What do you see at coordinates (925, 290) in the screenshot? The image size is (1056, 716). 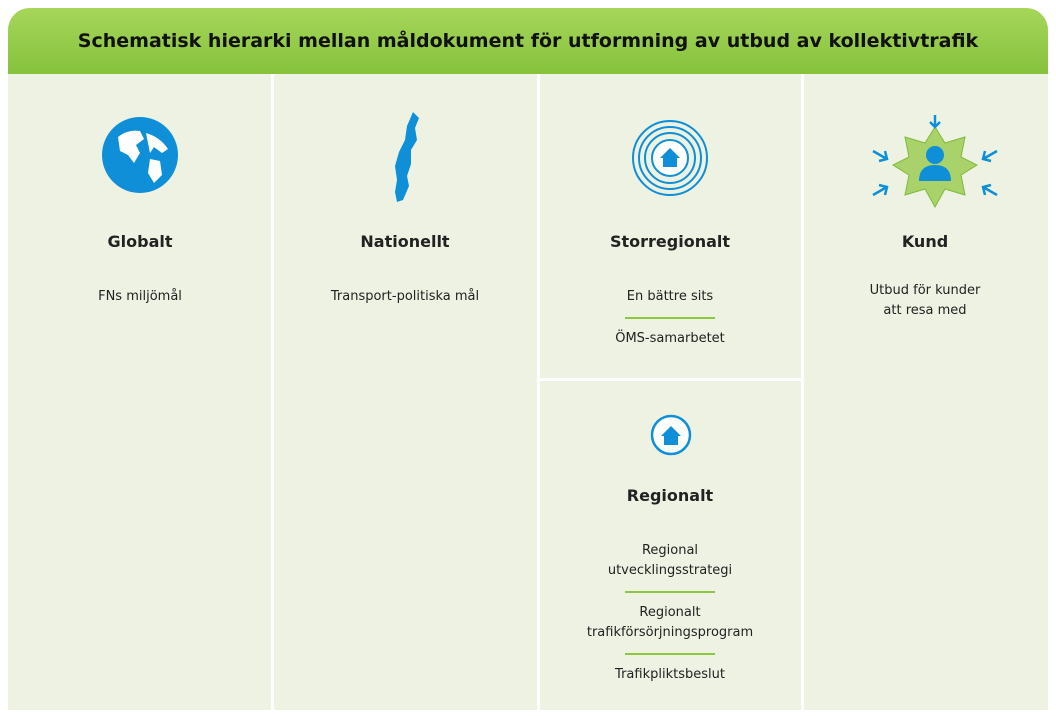 I see `item-text: Utbud för kunder` at bounding box center [925, 290].